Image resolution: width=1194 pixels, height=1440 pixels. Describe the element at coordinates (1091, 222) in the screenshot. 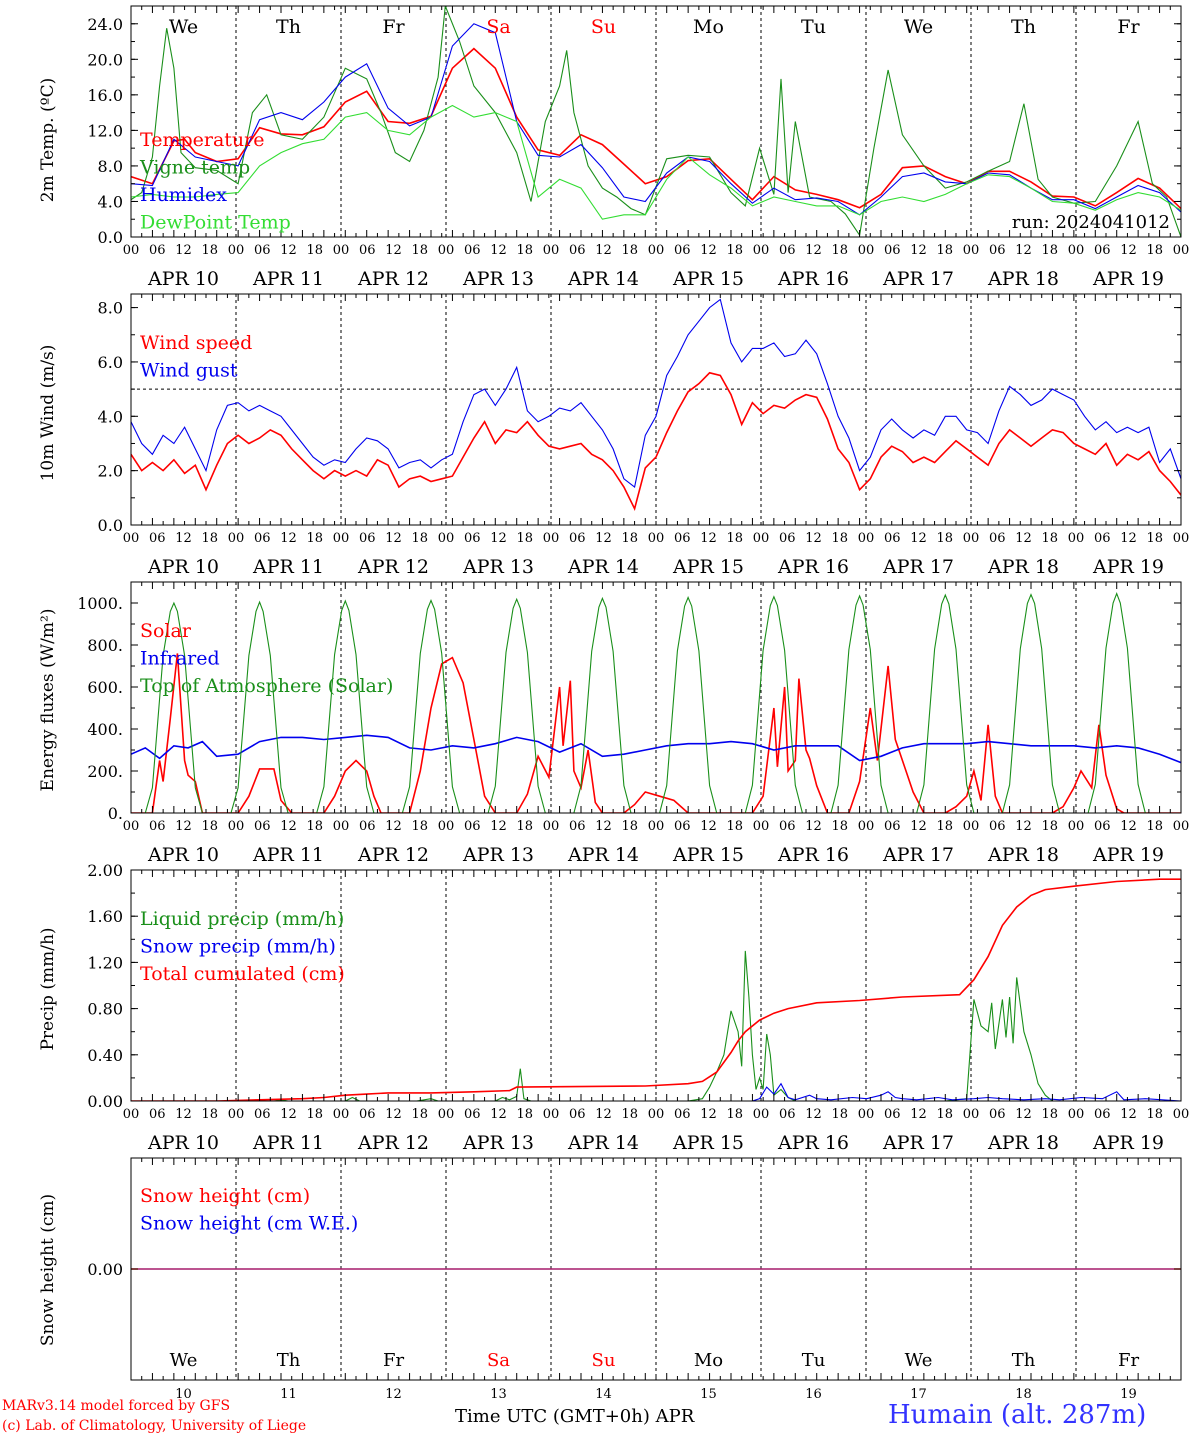

I see `run-annotation: run: 2024041012` at that location.